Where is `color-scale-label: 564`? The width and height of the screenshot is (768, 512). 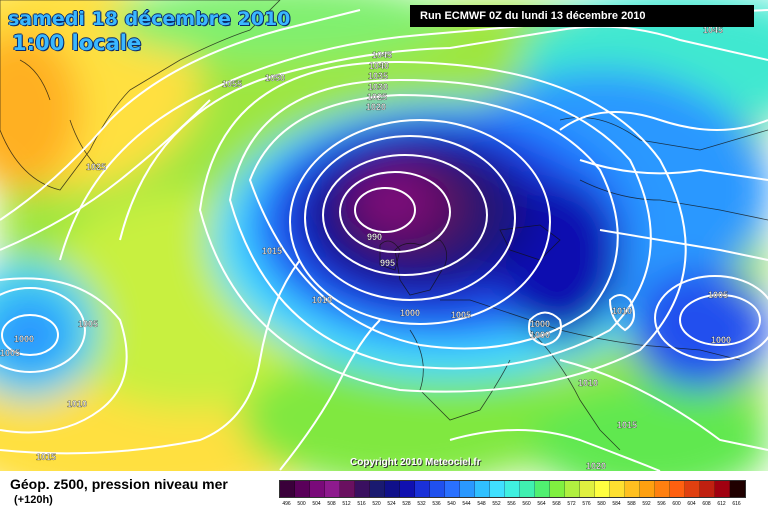 color-scale-label: 564 is located at coordinates (541, 504).